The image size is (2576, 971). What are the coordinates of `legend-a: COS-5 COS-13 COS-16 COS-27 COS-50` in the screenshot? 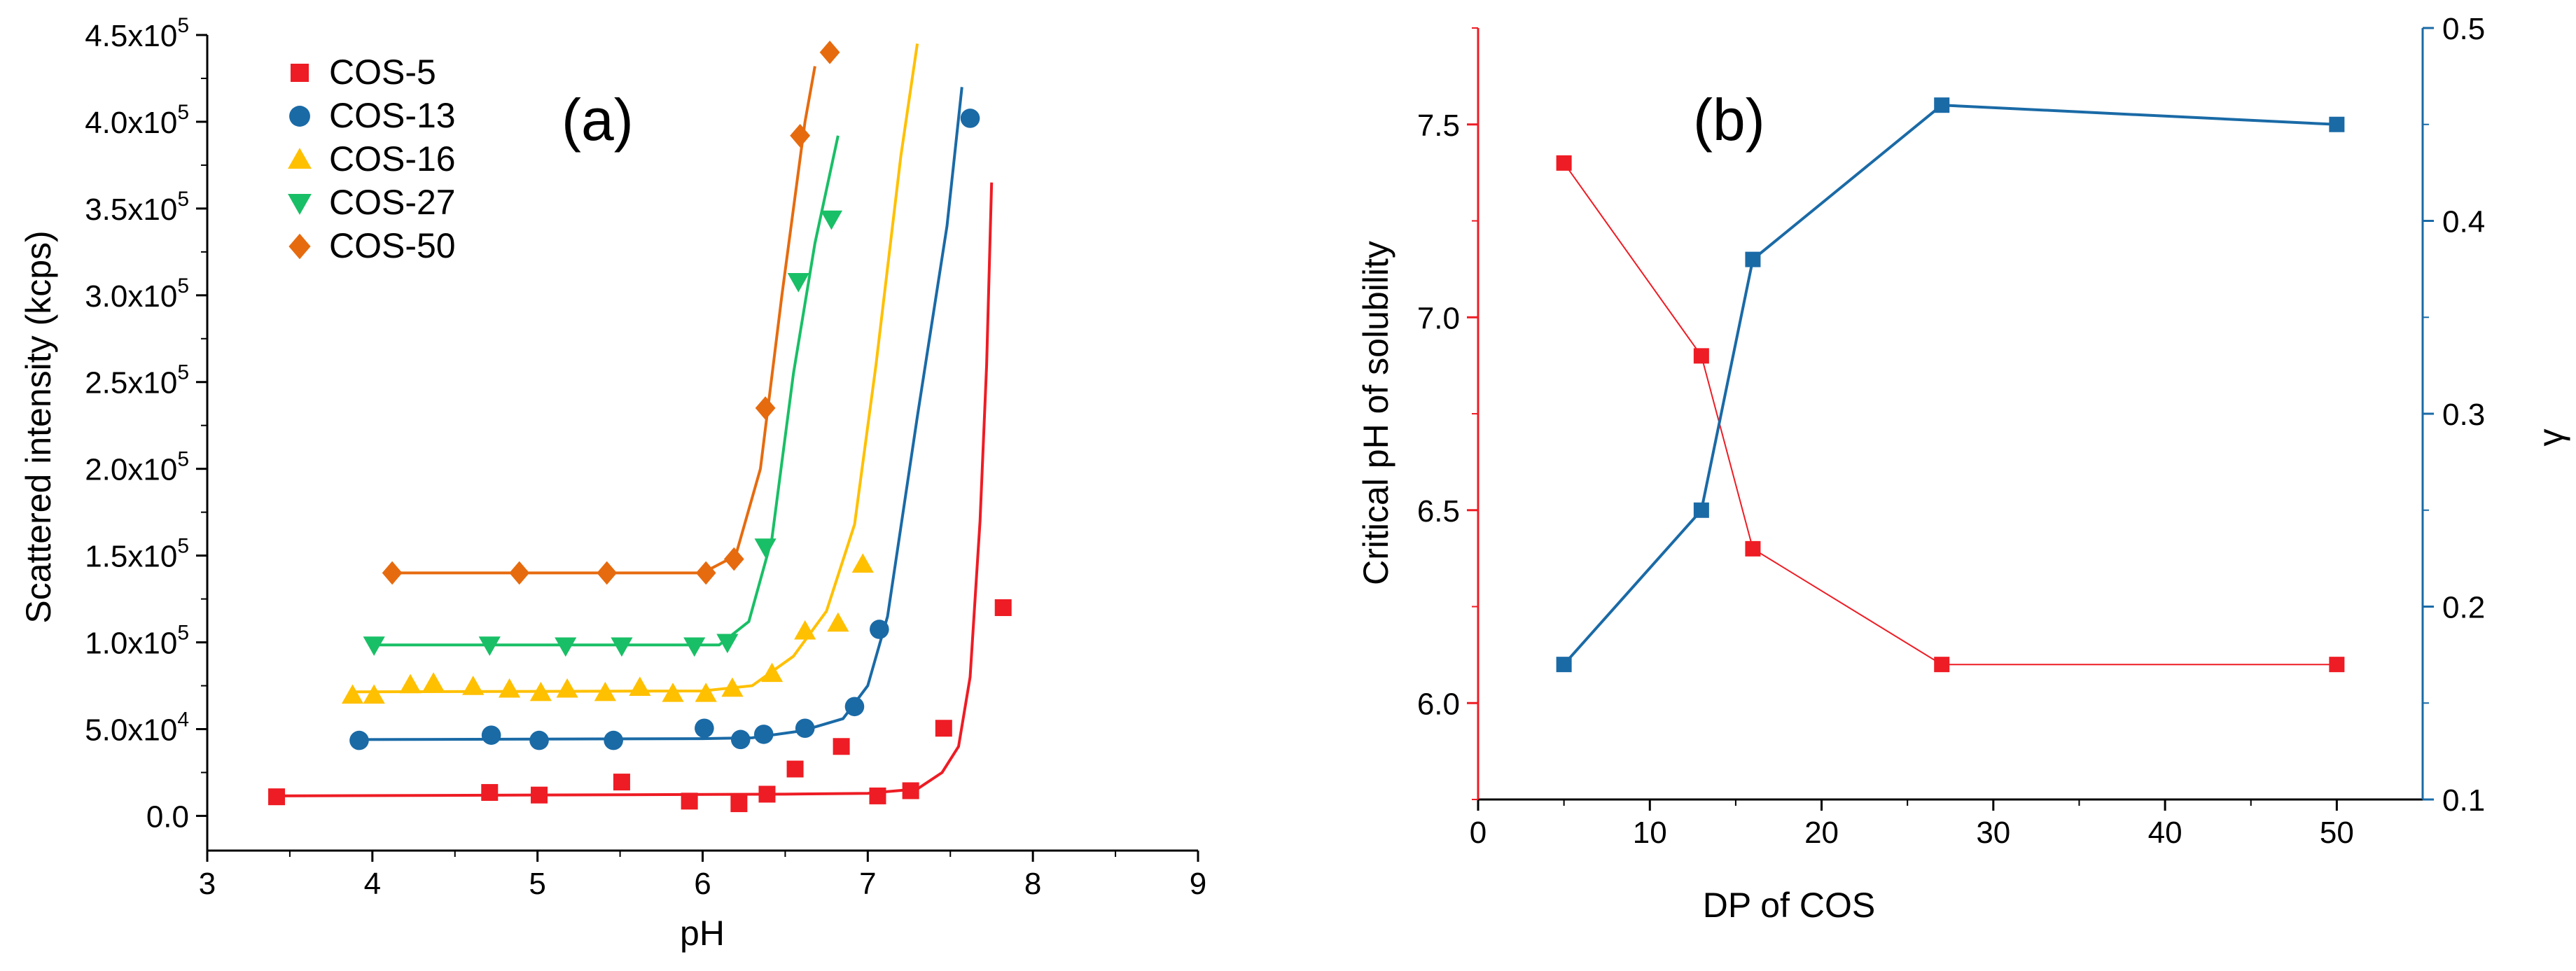 It's located at (372, 159).